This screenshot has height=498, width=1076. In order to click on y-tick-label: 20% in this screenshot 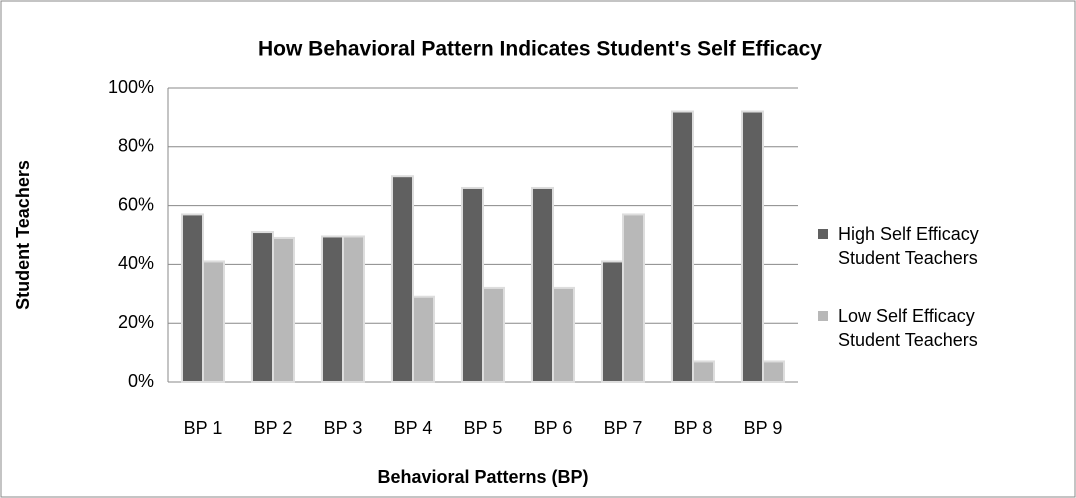, I will do `click(136, 322)`.